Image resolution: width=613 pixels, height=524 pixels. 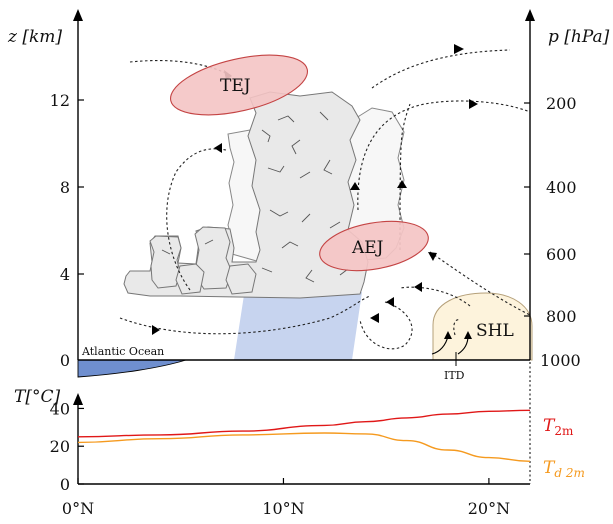 What do you see at coordinates (454, 375) in the screenshot?
I see `itd-label: ITD` at bounding box center [454, 375].